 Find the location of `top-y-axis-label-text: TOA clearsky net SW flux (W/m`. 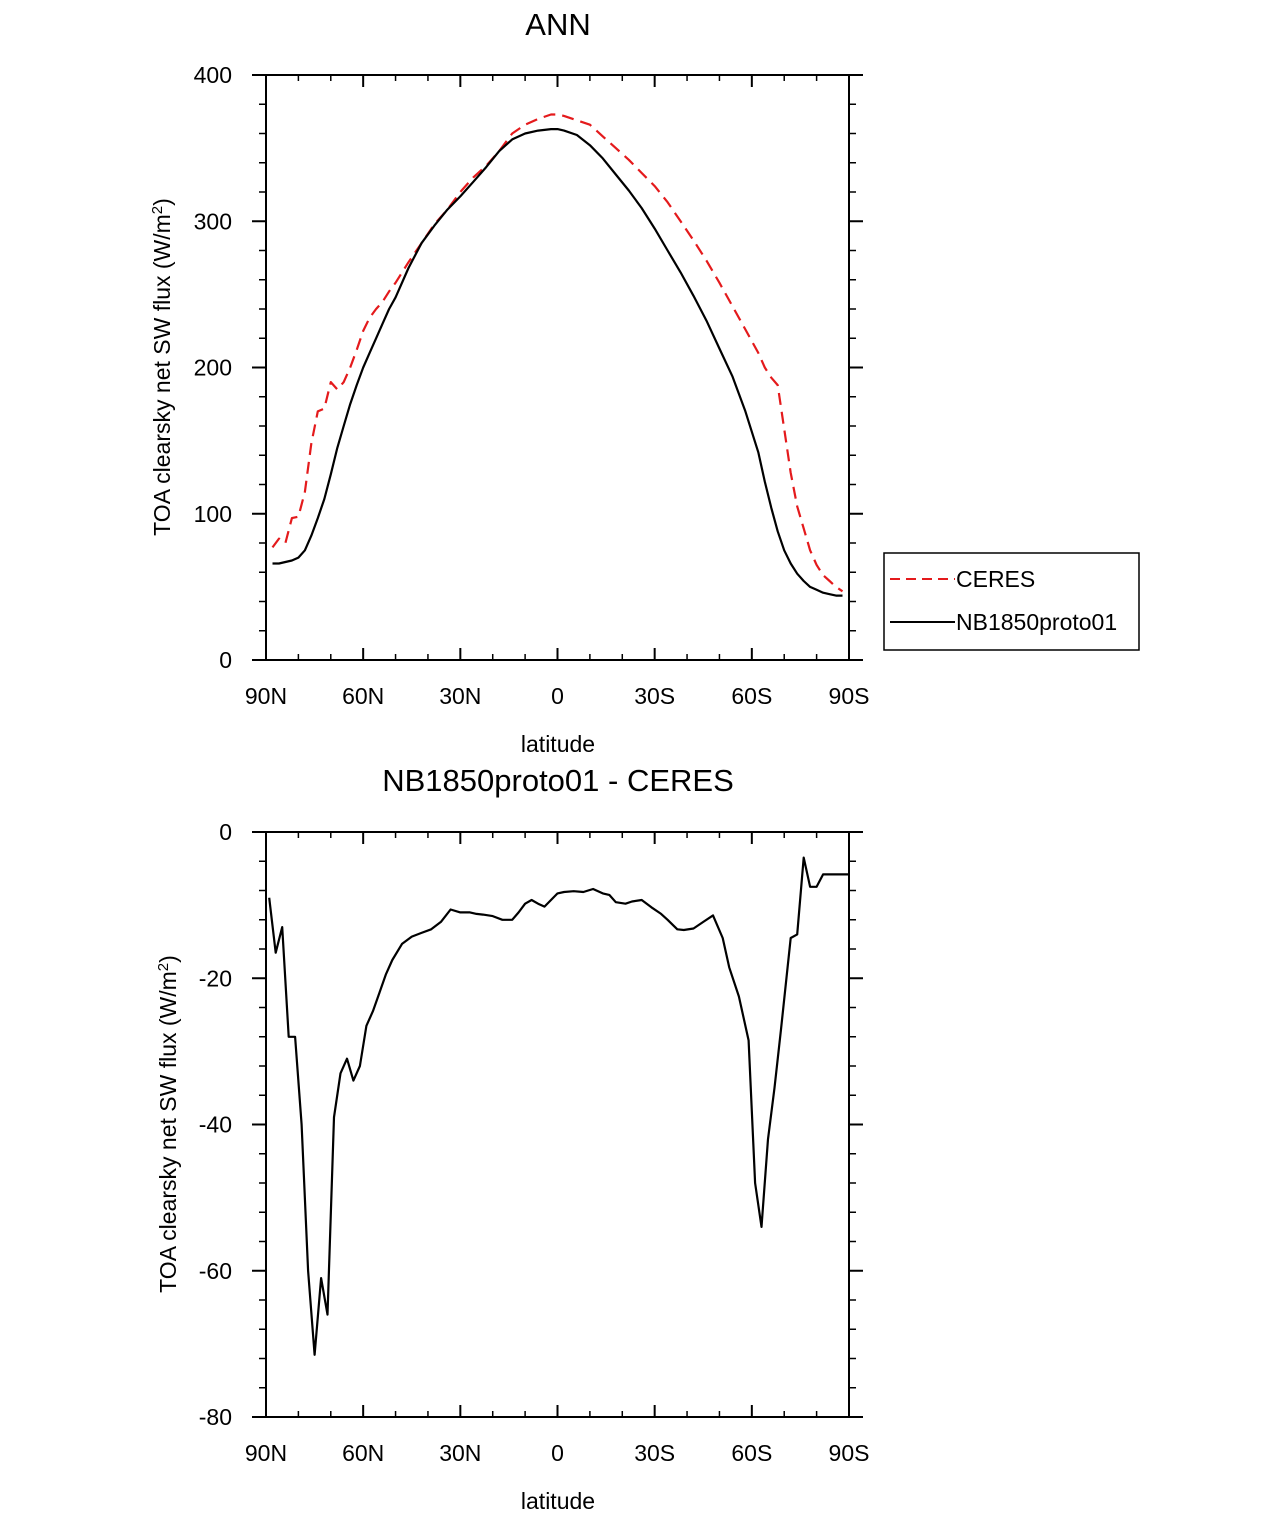

top-y-axis-label-text: TOA clearsky net SW flux (W/m is located at coordinates (162, 375).